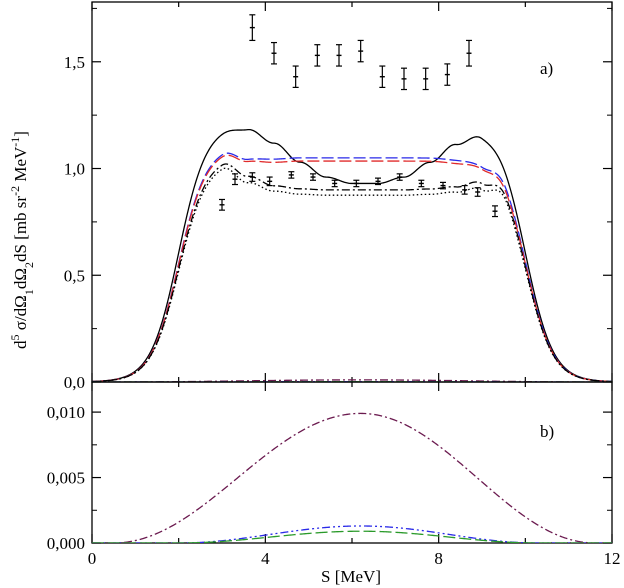  Describe the element at coordinates (74, 169) in the screenshot. I see `y-tick-label: 1,0` at that location.